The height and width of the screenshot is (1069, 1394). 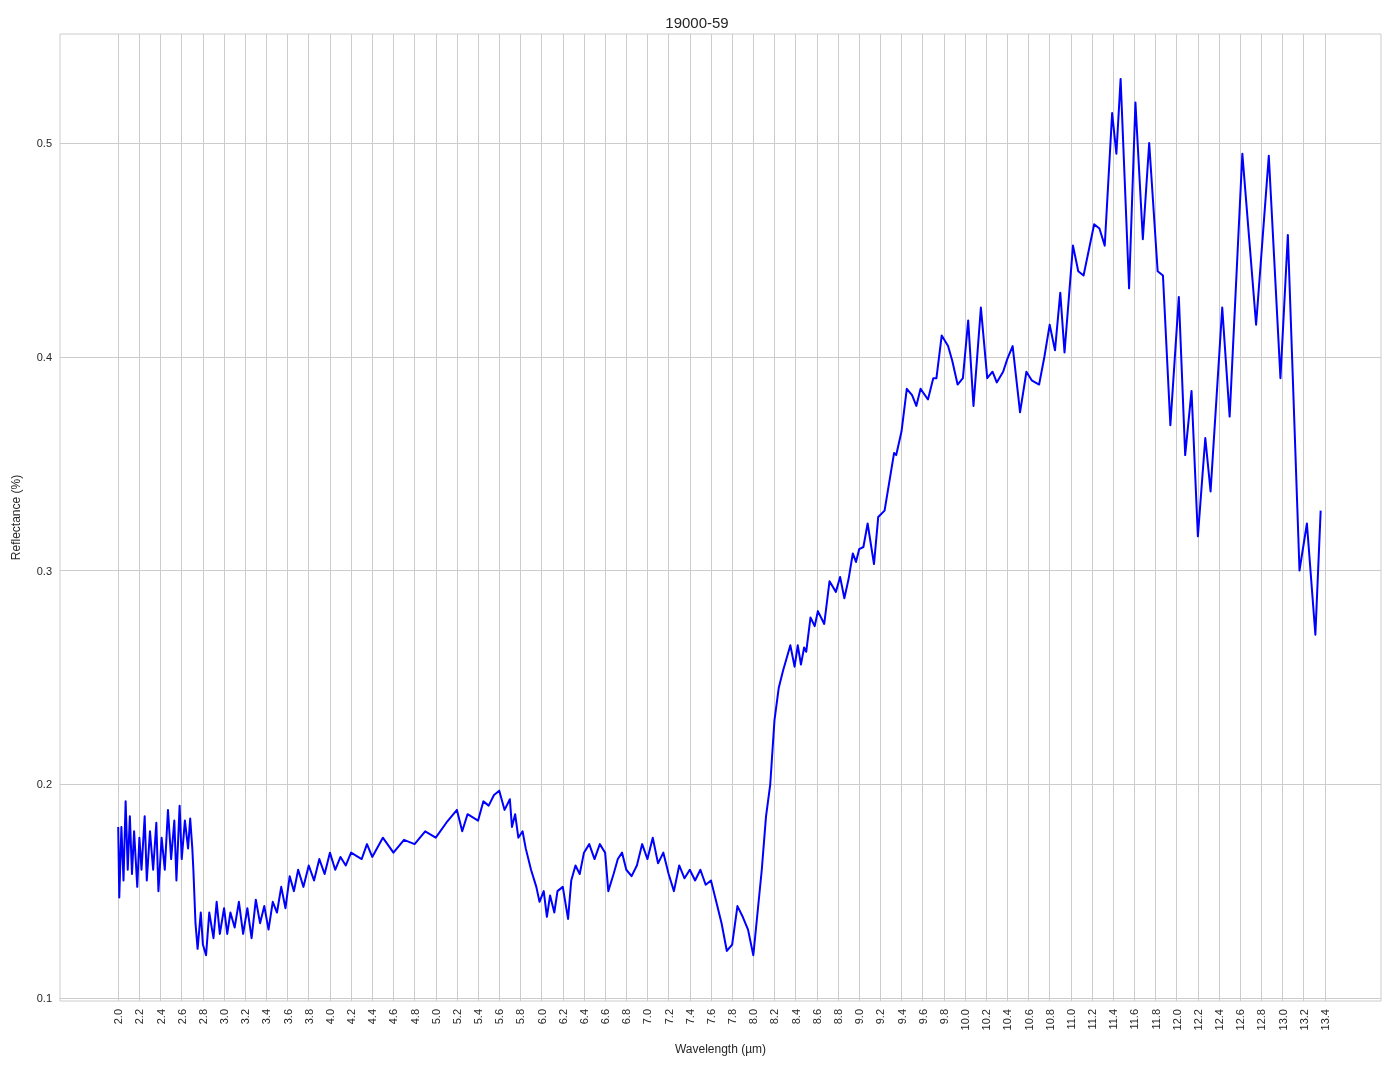 I want to click on x-tick-label: 12.4, so click(x=1219, y=1020).